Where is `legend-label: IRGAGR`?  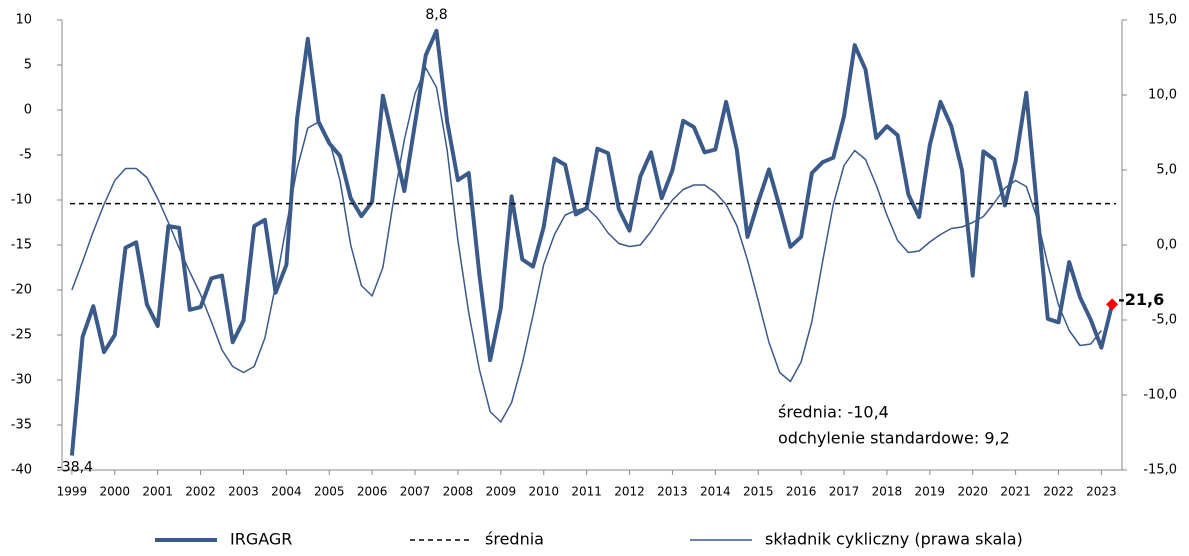
legend-label: IRGAGR is located at coordinates (261, 539).